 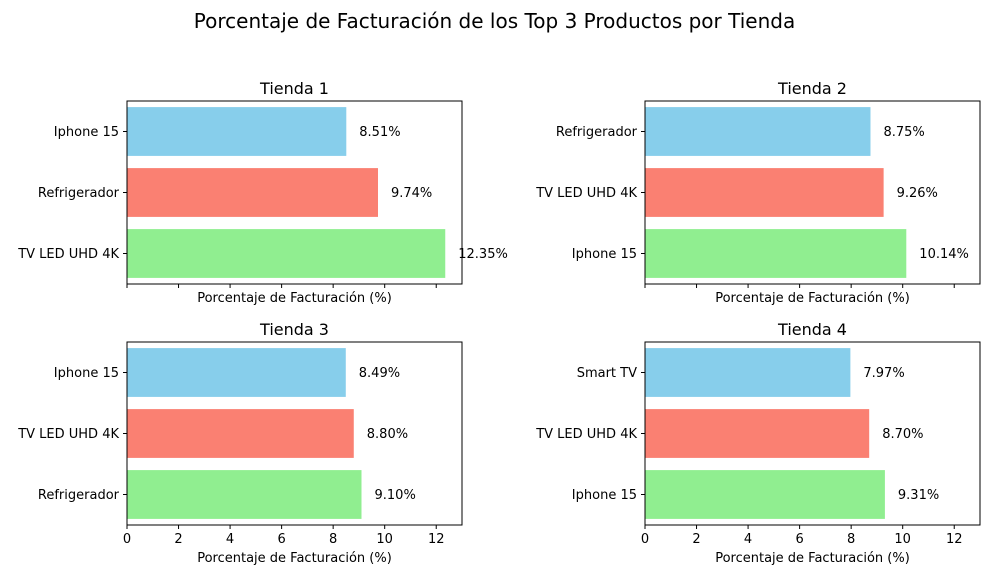 I want to click on value-label: 8.51%, so click(x=379, y=132).